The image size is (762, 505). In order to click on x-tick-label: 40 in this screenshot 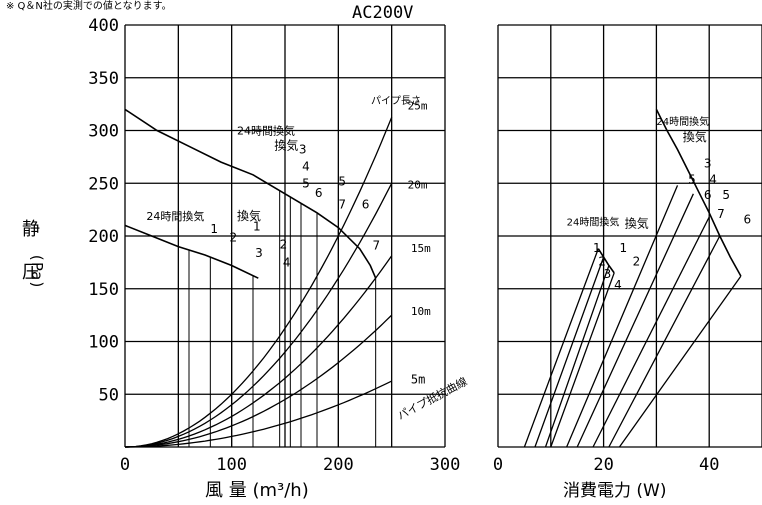, I will do `click(709, 465)`.